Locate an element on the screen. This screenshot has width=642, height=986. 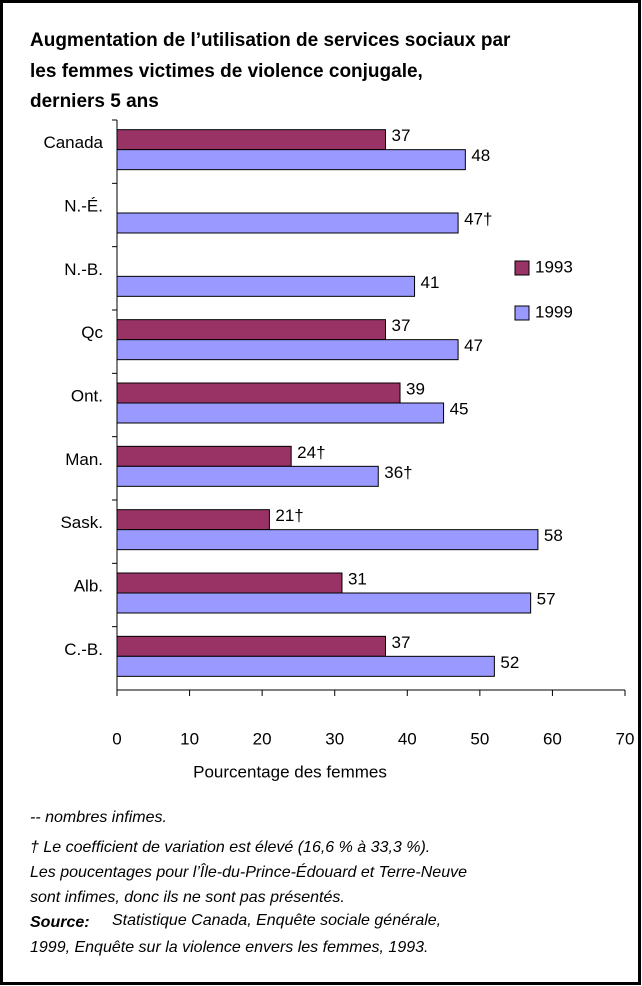
value-label: 58 is located at coordinates (553, 535).